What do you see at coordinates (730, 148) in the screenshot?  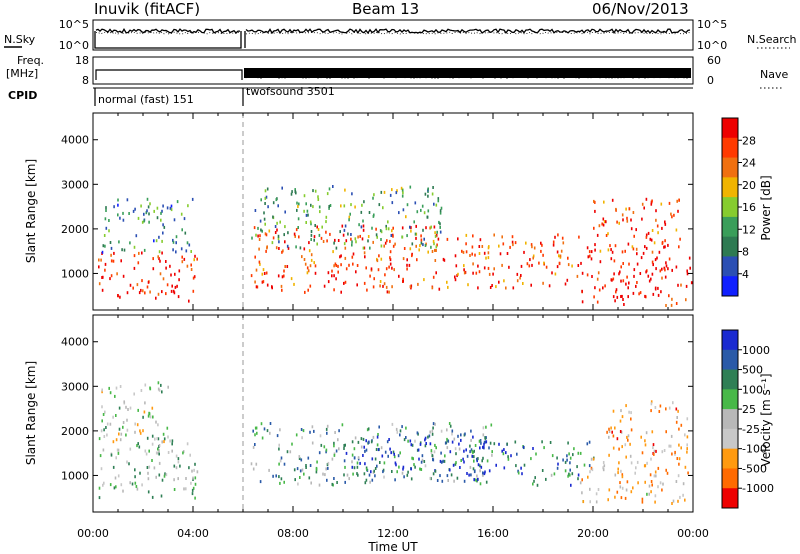 I see `power-colorbar-swatch` at bounding box center [730, 148].